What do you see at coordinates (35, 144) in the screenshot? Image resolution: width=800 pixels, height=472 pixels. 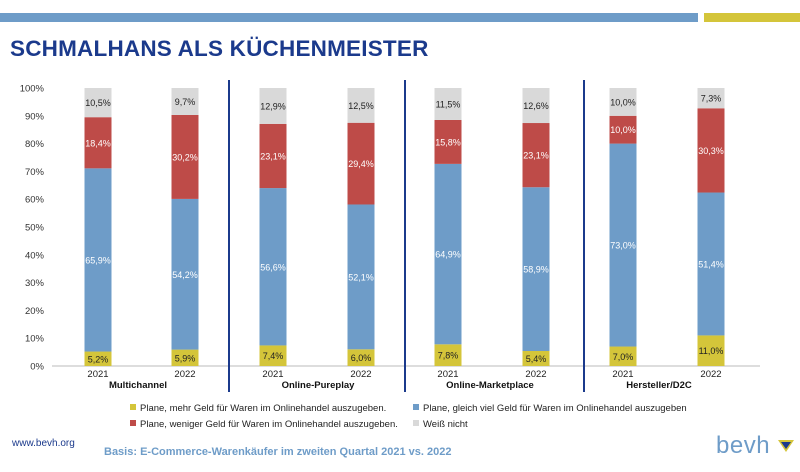 I see `y-tick-label: 80%` at bounding box center [35, 144].